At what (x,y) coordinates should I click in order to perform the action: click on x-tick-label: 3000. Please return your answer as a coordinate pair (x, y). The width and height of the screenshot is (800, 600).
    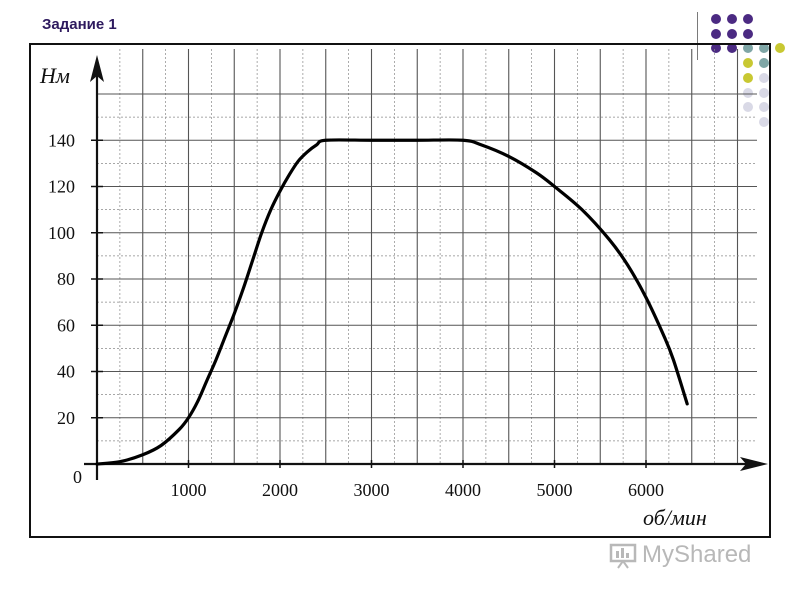
    Looking at the image, I should click on (372, 490).